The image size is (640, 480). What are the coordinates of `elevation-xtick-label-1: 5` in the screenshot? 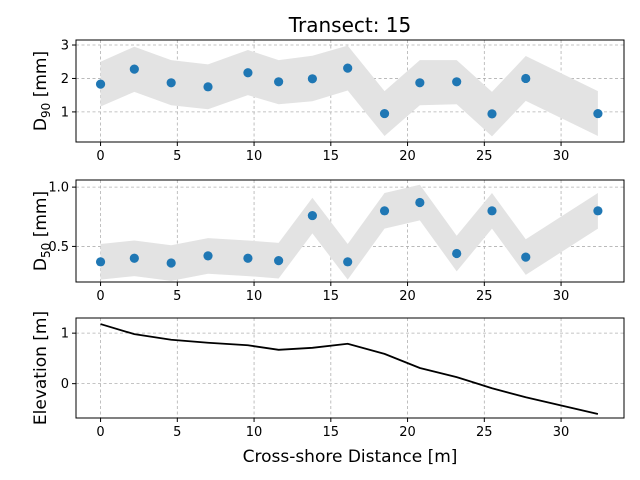 It's located at (177, 432).